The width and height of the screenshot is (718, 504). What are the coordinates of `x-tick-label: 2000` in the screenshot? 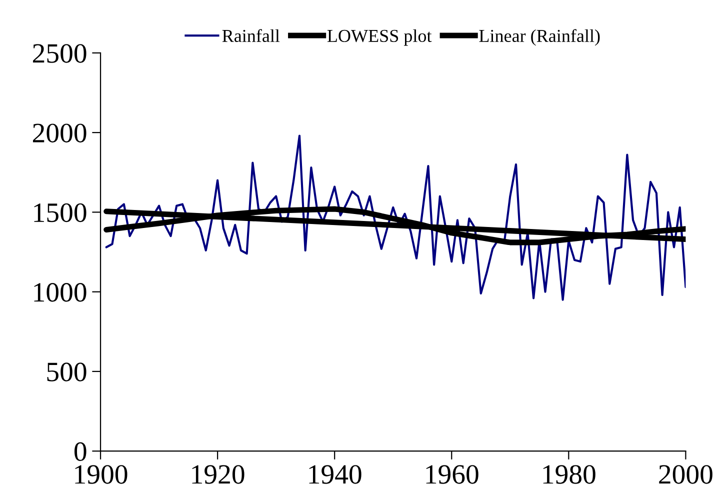 It's located at (685, 474).